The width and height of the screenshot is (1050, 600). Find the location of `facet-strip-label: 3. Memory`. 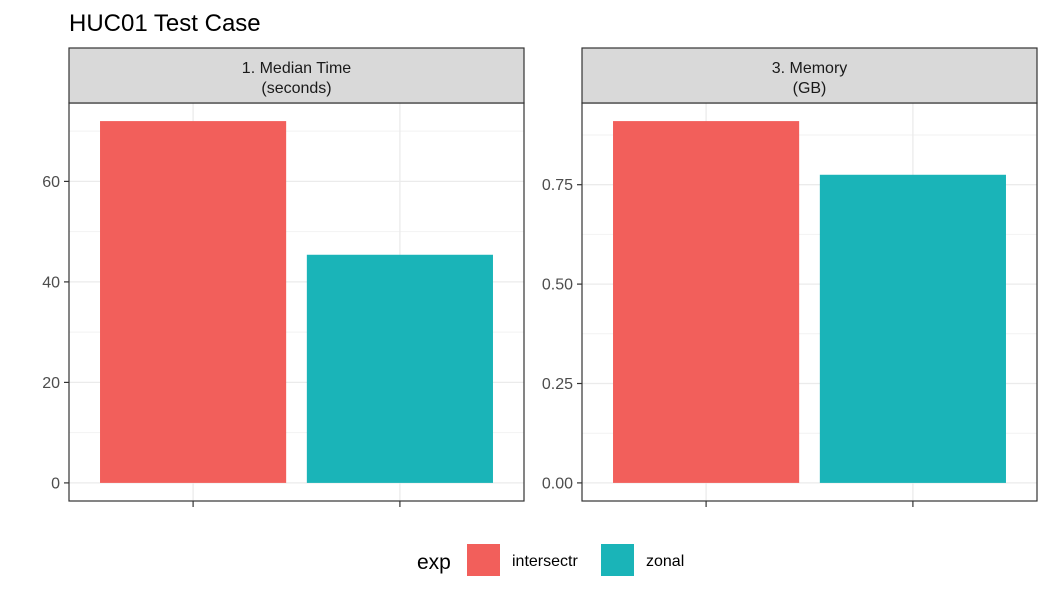

facet-strip-label: 3. Memory is located at coordinates (810, 68).